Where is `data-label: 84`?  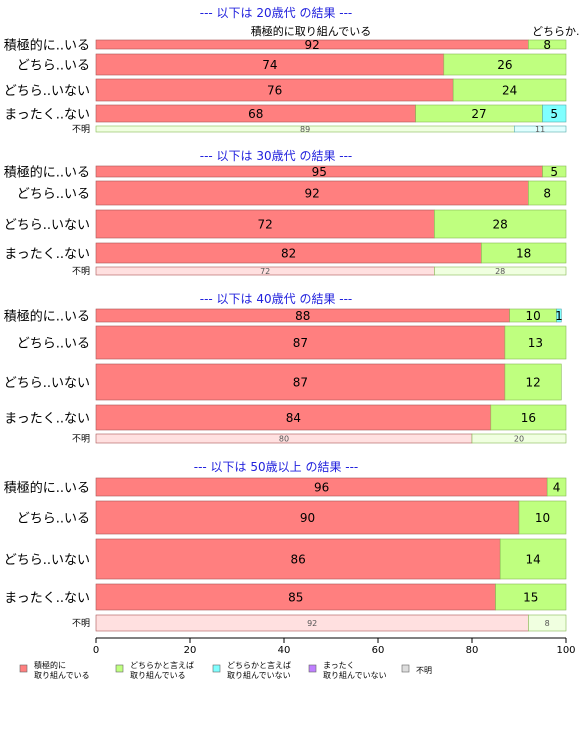 data-label: 84 is located at coordinates (293, 418).